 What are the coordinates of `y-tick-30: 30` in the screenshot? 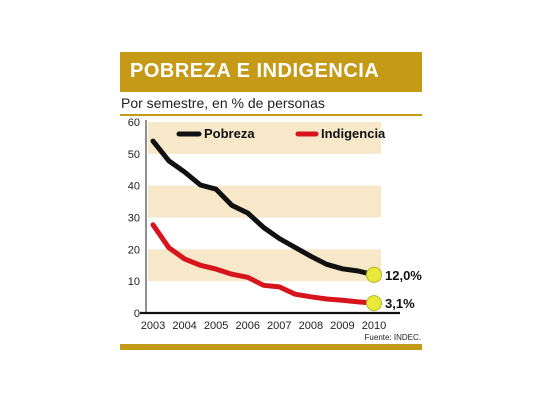 It's located at (134, 219).